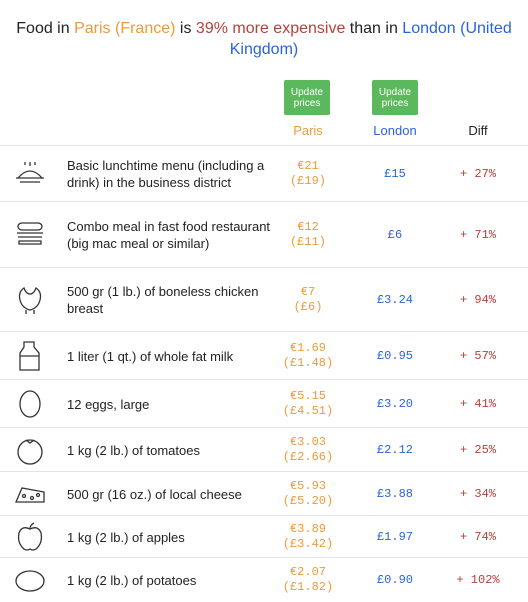 The image size is (528, 602). What do you see at coordinates (308, 501) in the screenshot?
I see `paris-price-converted: (£5.20)` at bounding box center [308, 501].